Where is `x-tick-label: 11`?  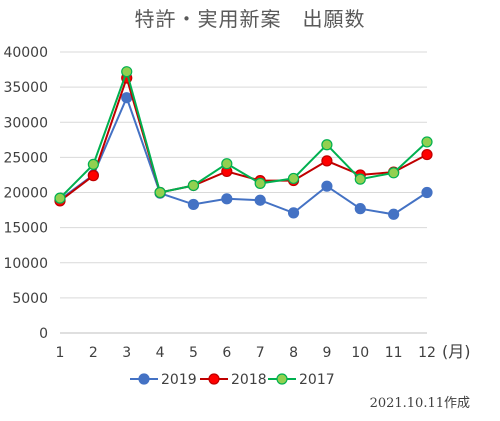
x-tick-label: 11 is located at coordinates (394, 353).